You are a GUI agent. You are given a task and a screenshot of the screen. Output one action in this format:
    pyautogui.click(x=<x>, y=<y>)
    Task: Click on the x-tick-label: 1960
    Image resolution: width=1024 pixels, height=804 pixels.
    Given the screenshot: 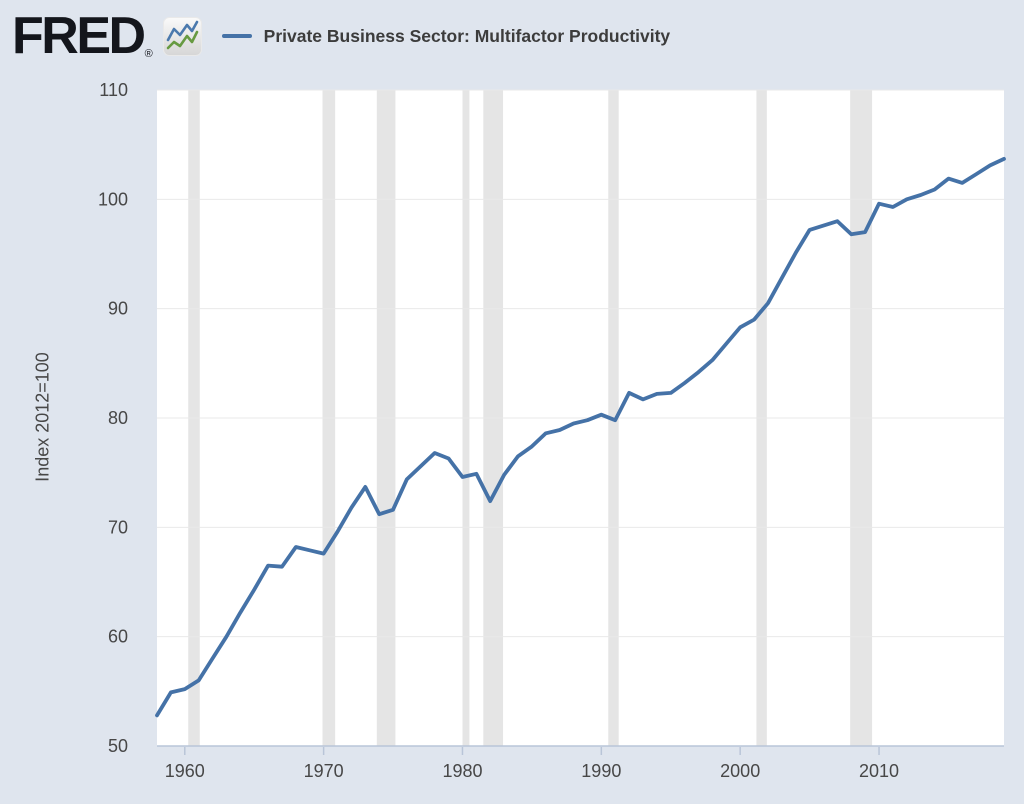 What is the action you would take?
    pyautogui.click(x=185, y=771)
    